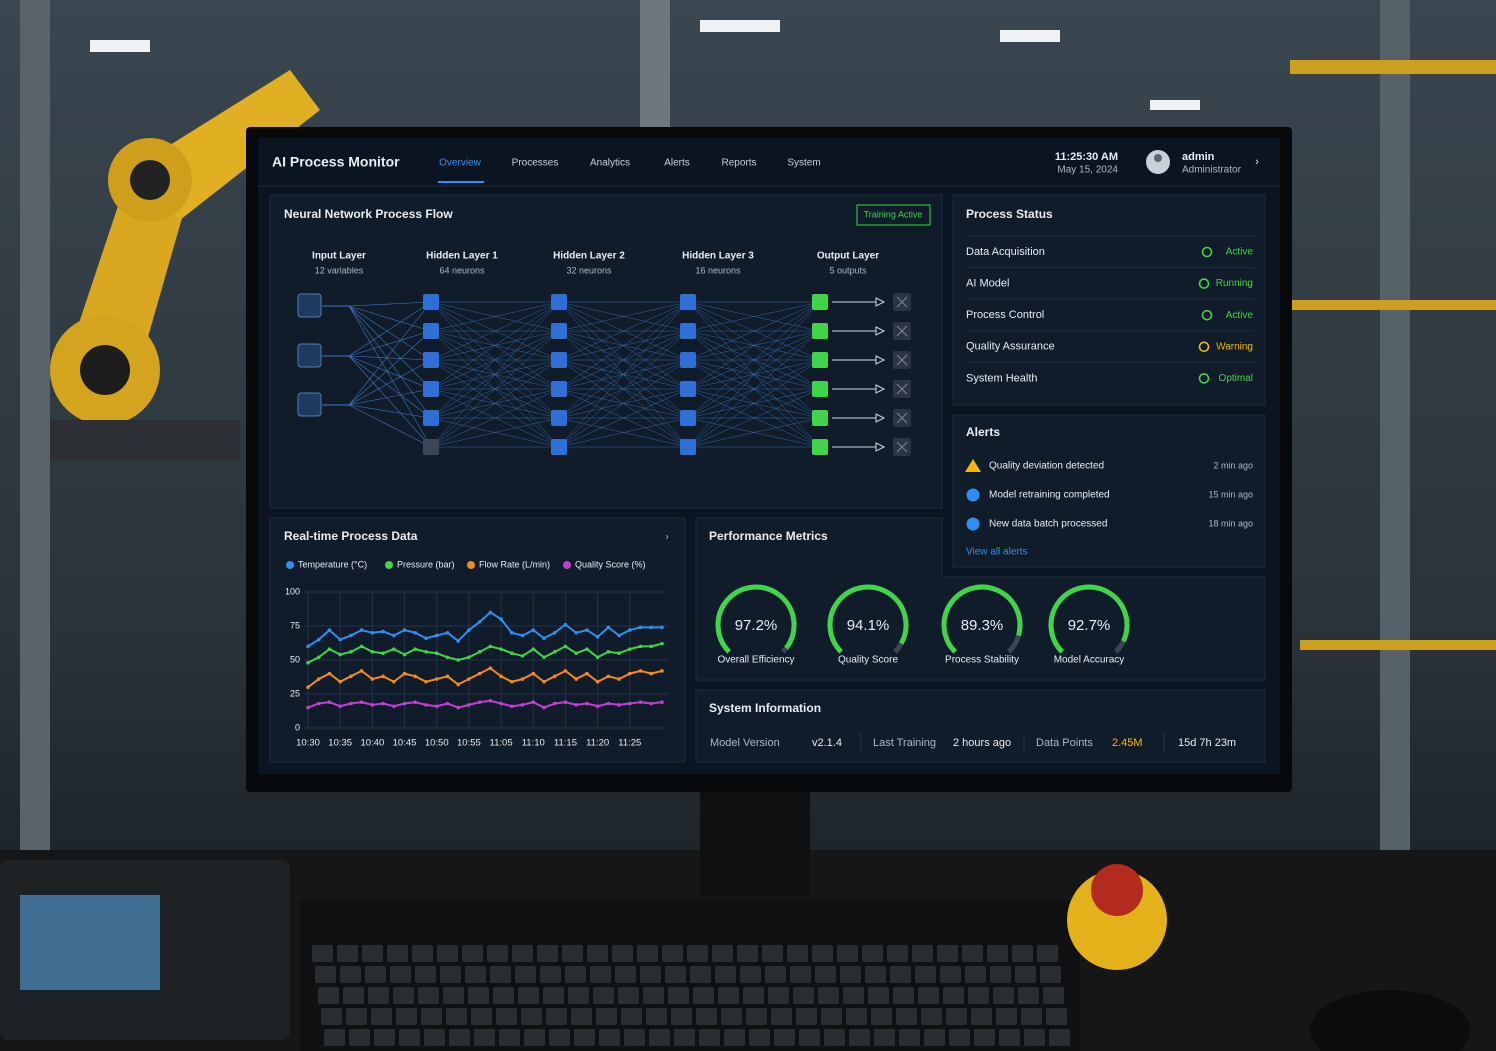 This screenshot has width=1496, height=1051. Describe the element at coordinates (405, 743) in the screenshot. I see `x-tick-label: 10:45` at that location.